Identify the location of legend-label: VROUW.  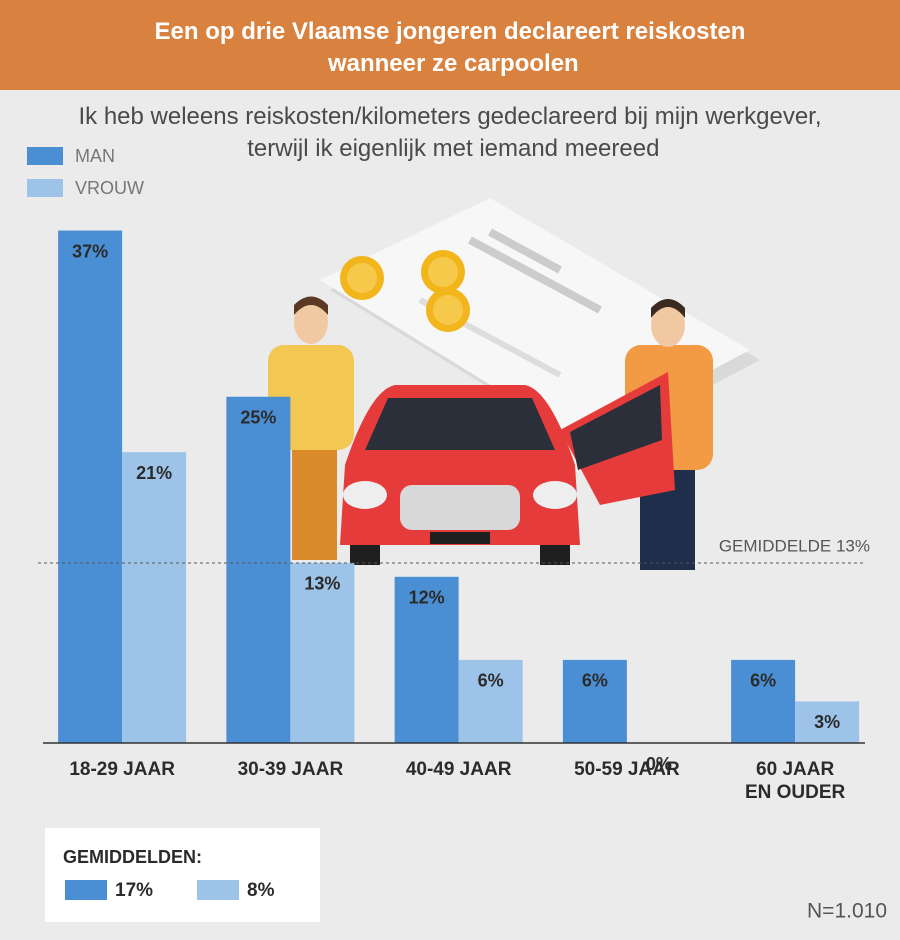
(109, 188).